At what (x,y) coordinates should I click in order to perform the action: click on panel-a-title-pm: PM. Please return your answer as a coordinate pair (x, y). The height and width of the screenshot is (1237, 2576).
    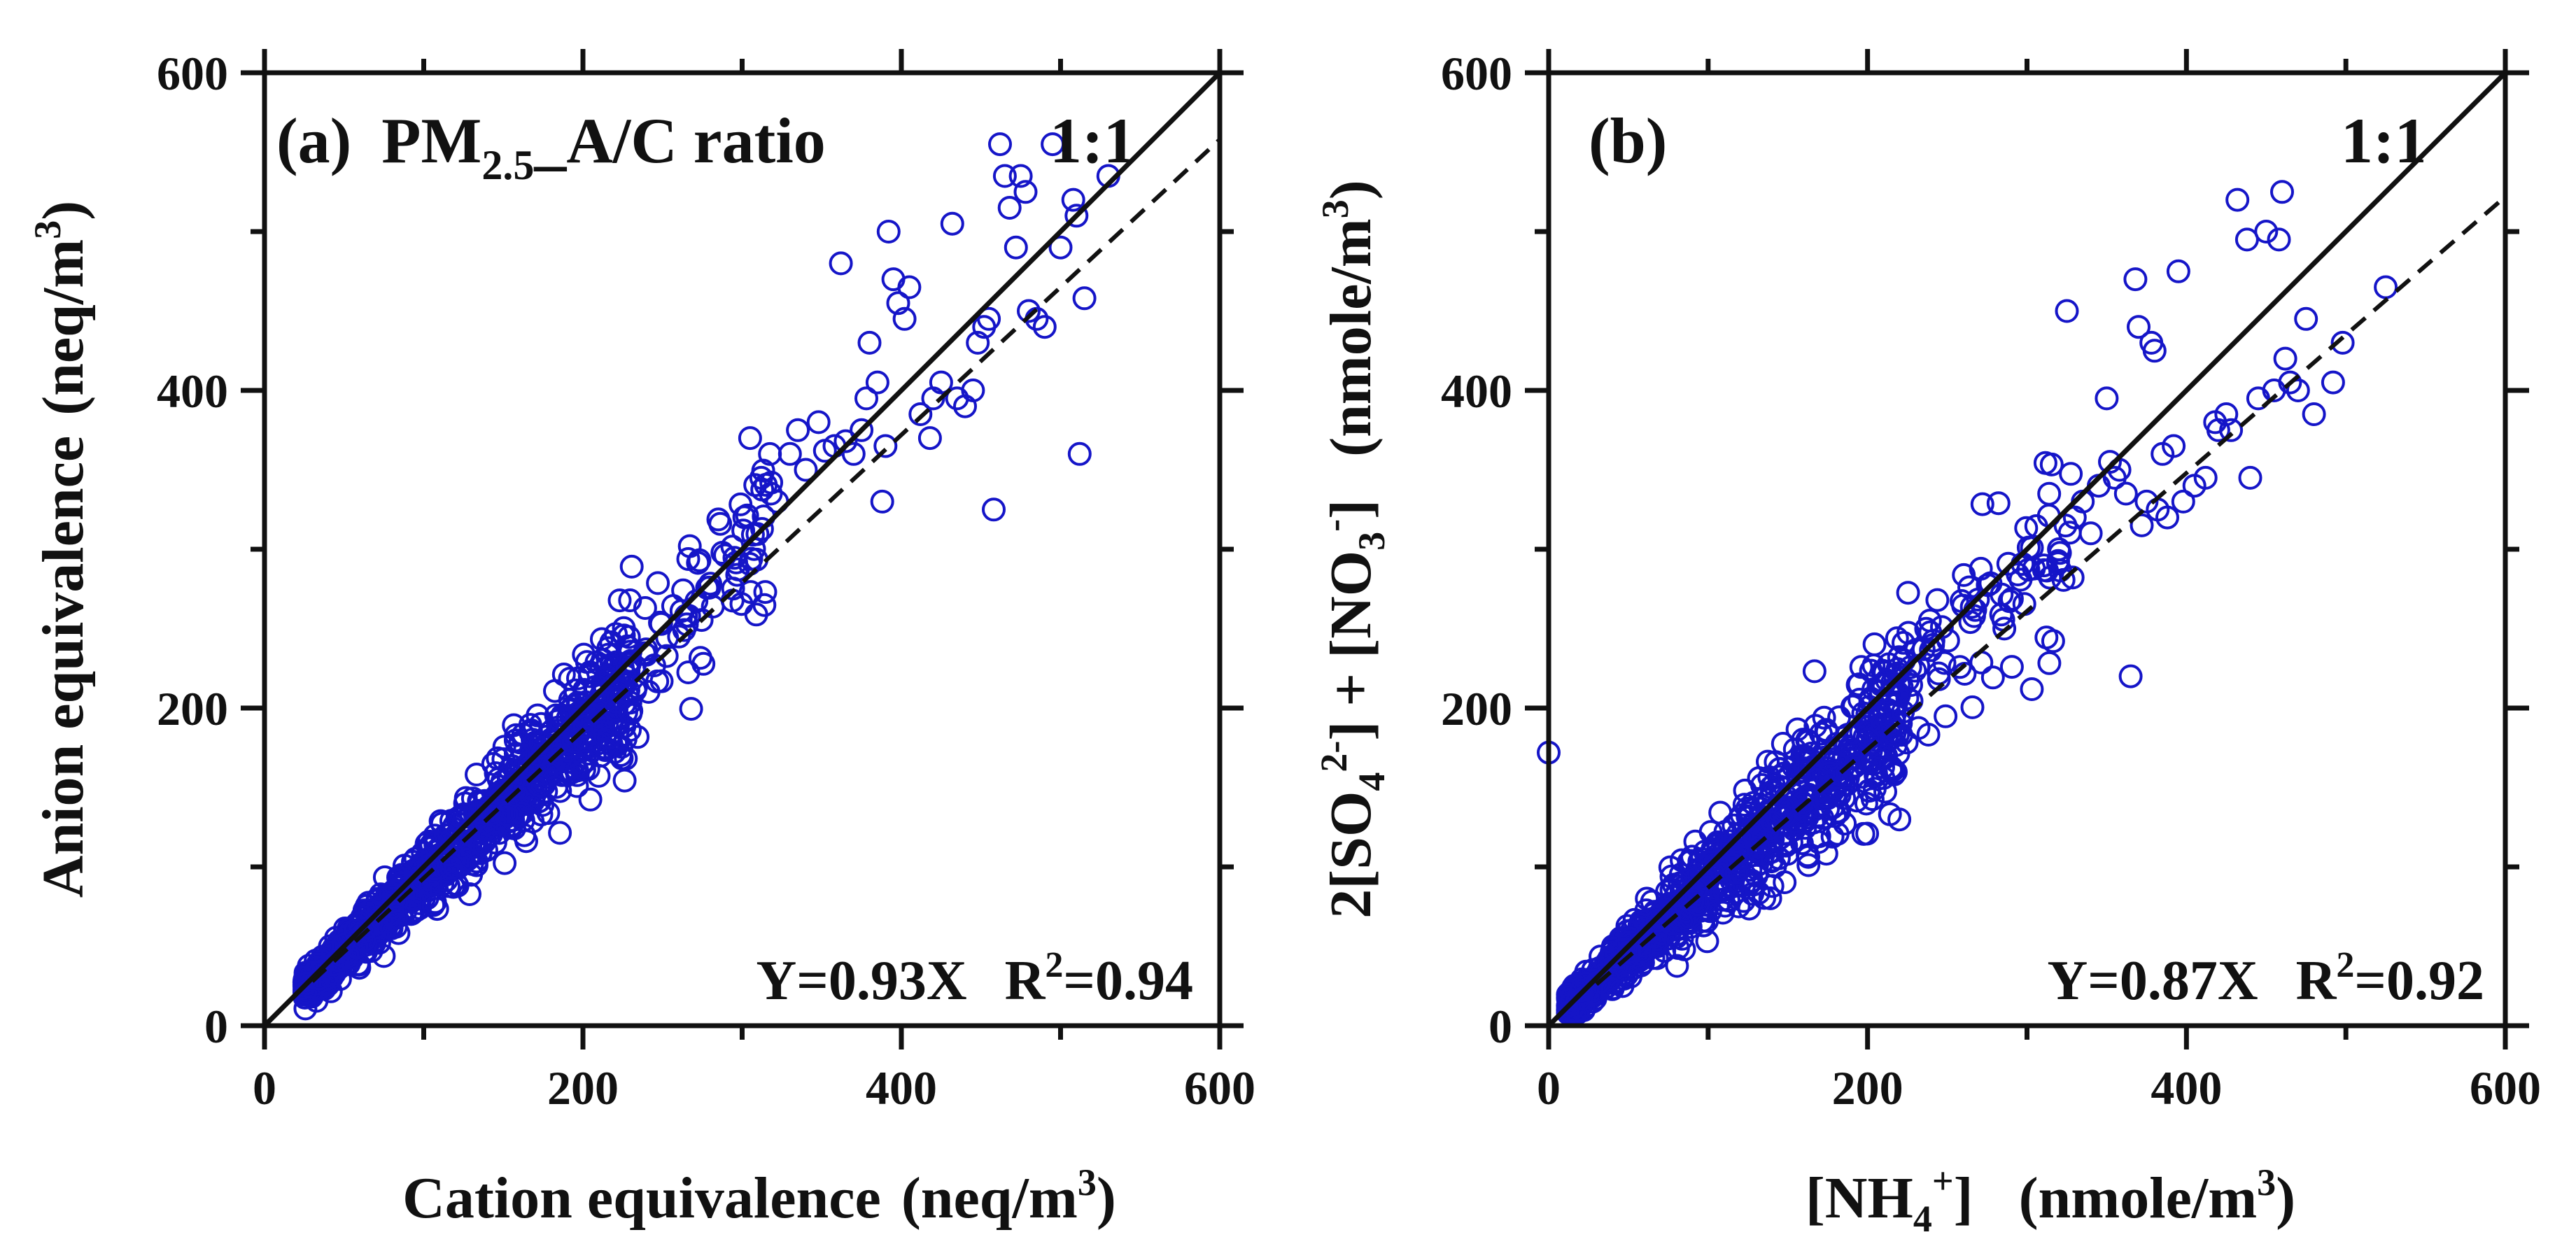
    Looking at the image, I should click on (431, 140).